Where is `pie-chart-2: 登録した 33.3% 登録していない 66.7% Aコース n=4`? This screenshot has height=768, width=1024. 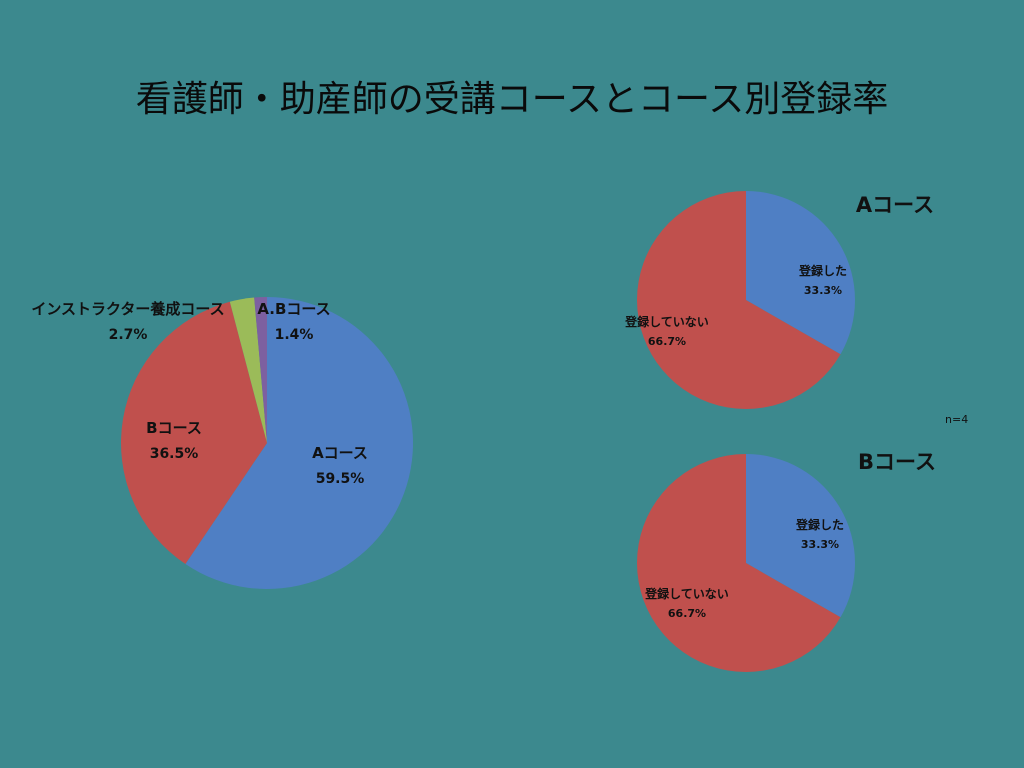
pie-chart-2: 登録した 33.3% 登録していない 66.7% Aコース n=4 is located at coordinates (796, 308).